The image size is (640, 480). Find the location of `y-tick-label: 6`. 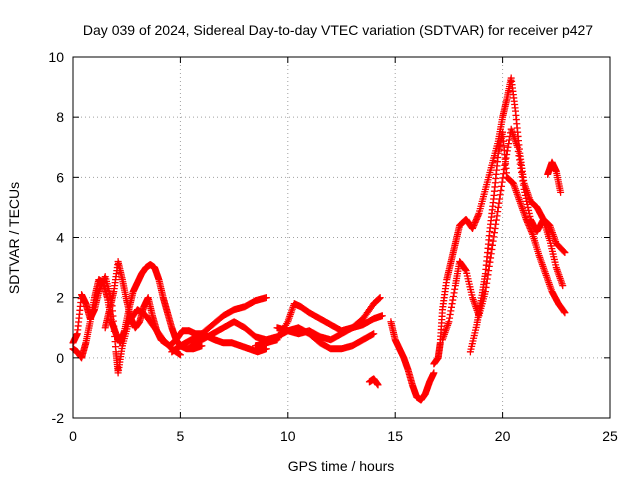

y-tick-label: 6 is located at coordinates (60, 177).